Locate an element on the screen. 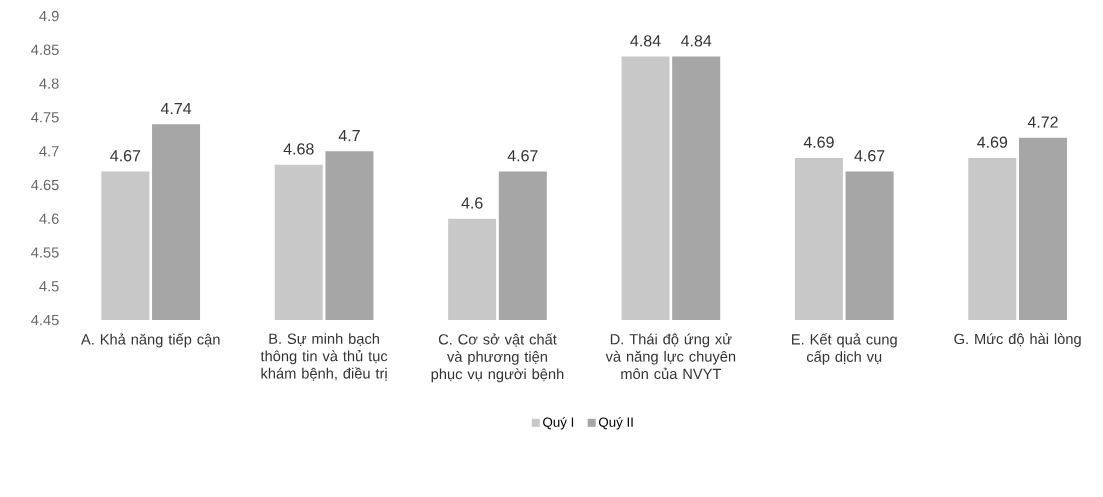 This screenshot has width=1103, height=497. data-label: 4.74 is located at coordinates (176, 108).